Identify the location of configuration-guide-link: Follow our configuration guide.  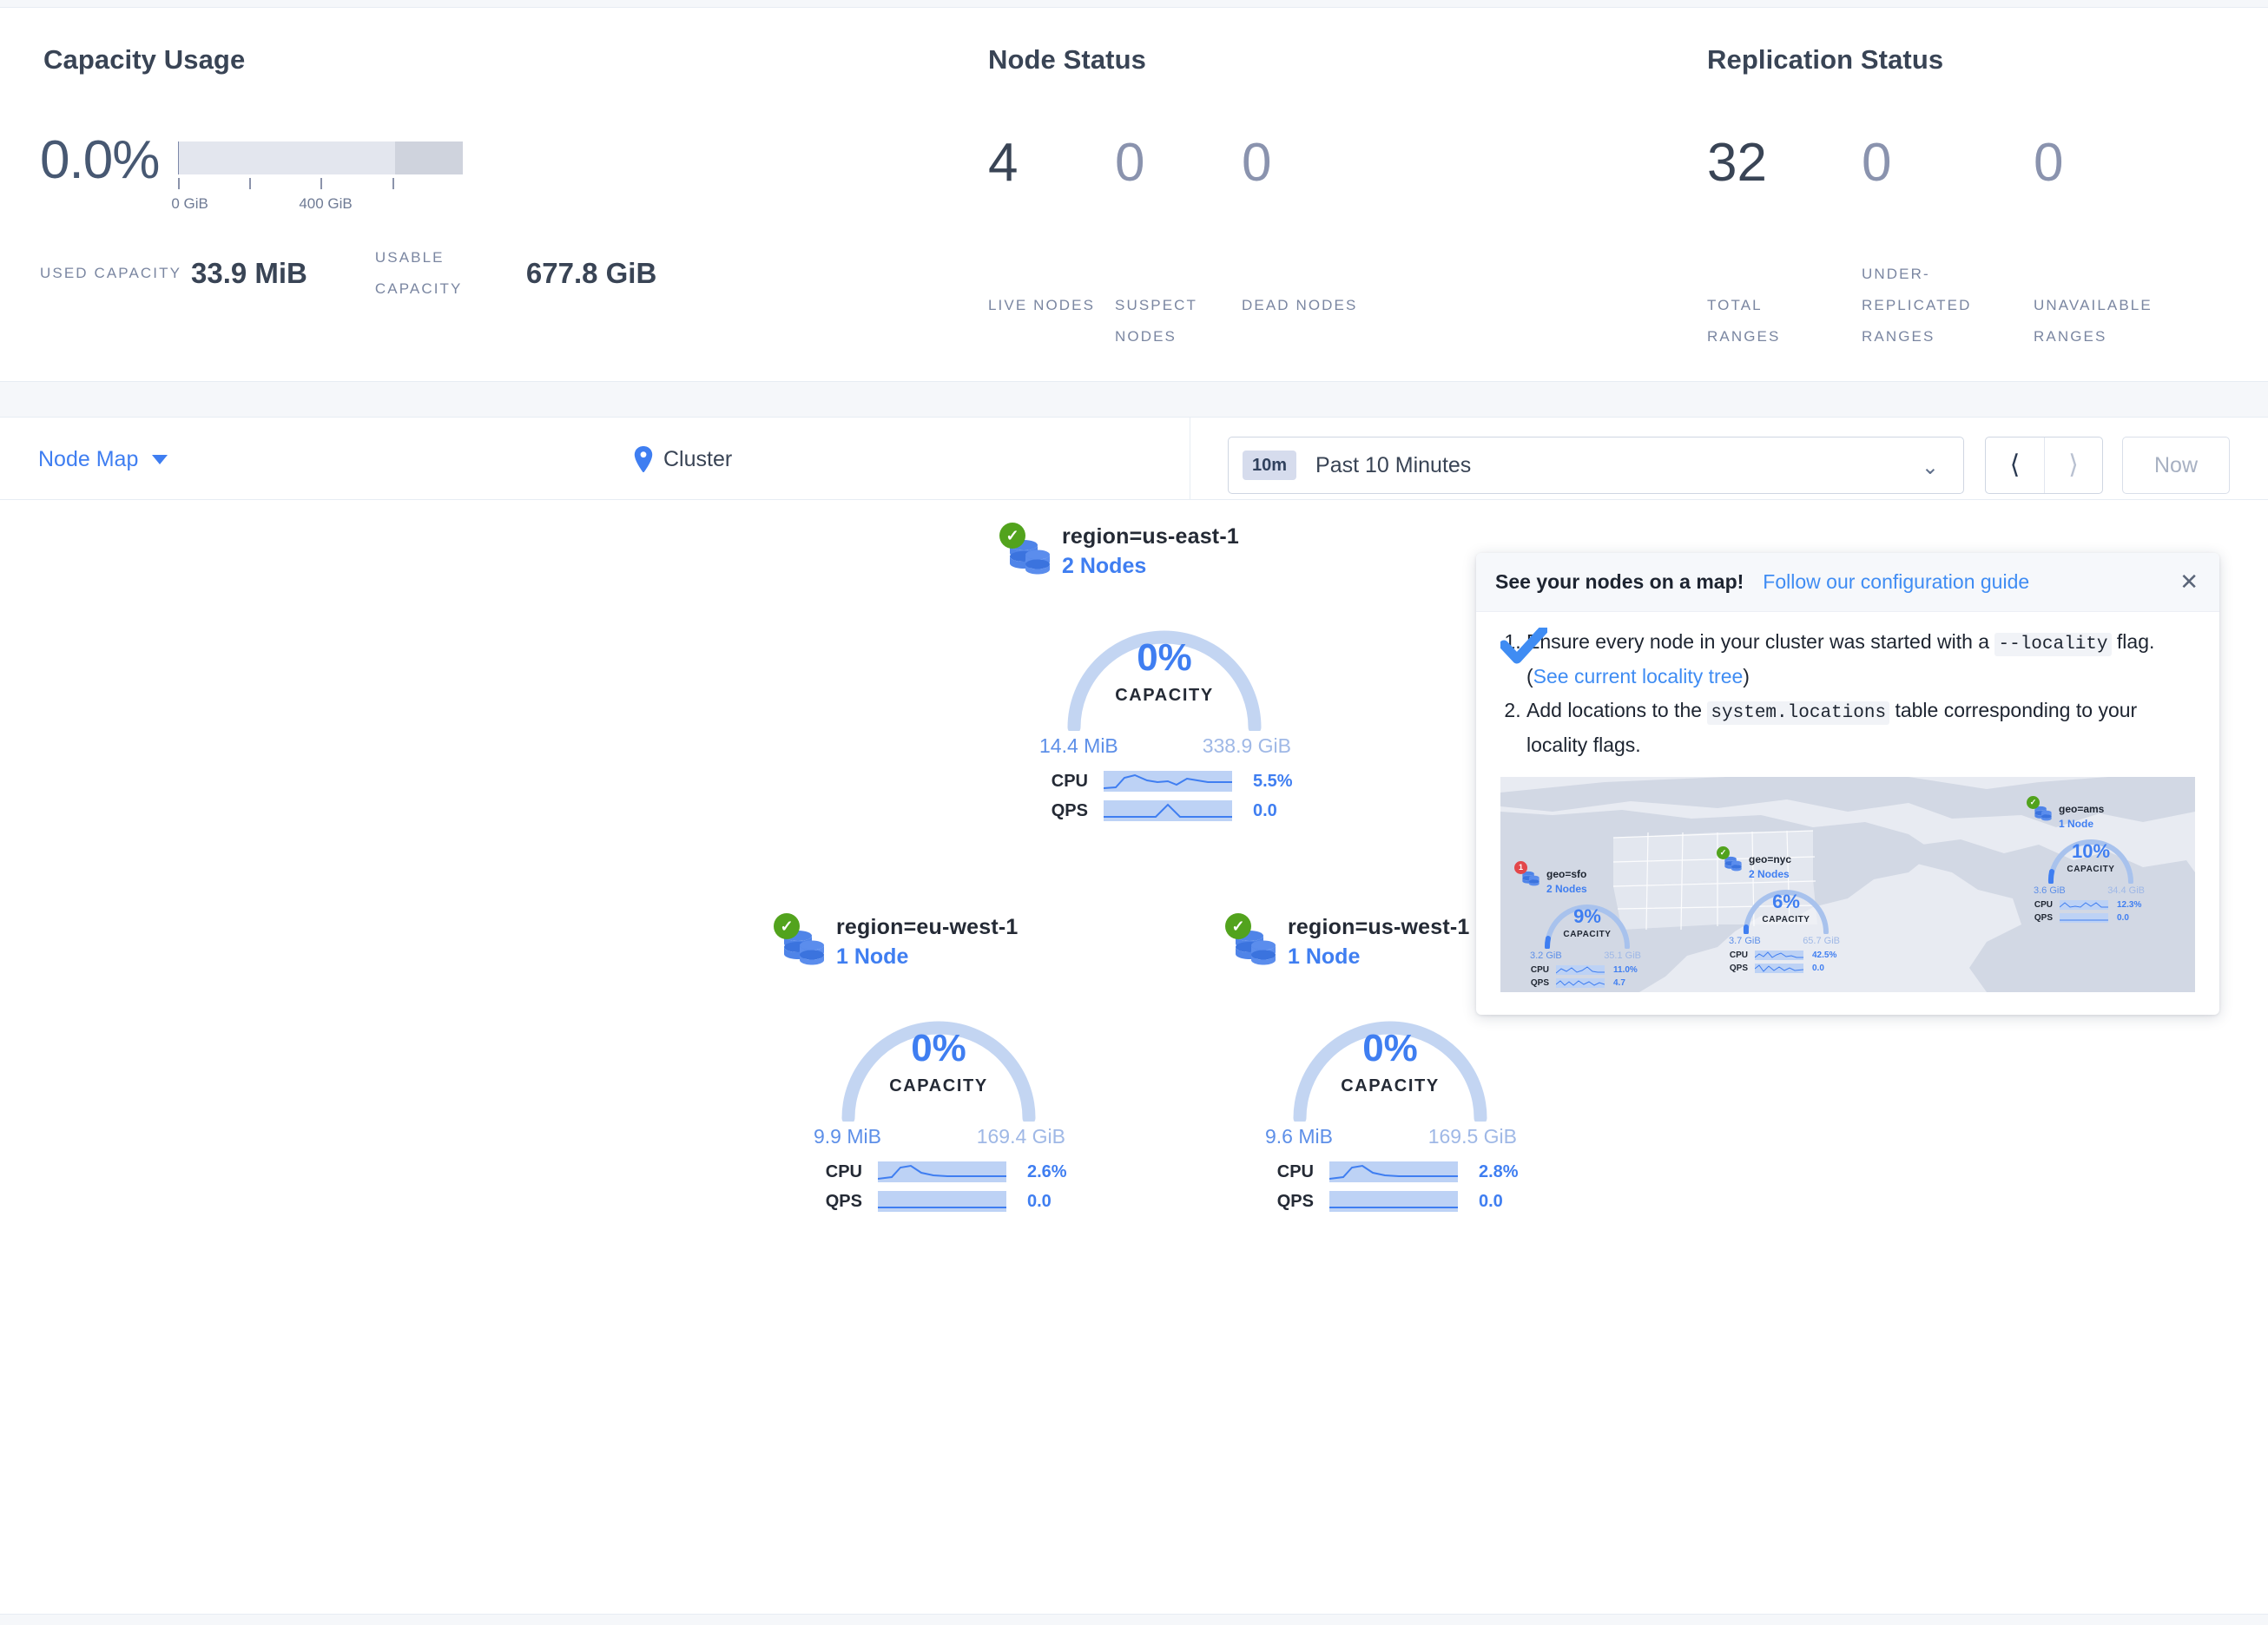
(1897, 581).